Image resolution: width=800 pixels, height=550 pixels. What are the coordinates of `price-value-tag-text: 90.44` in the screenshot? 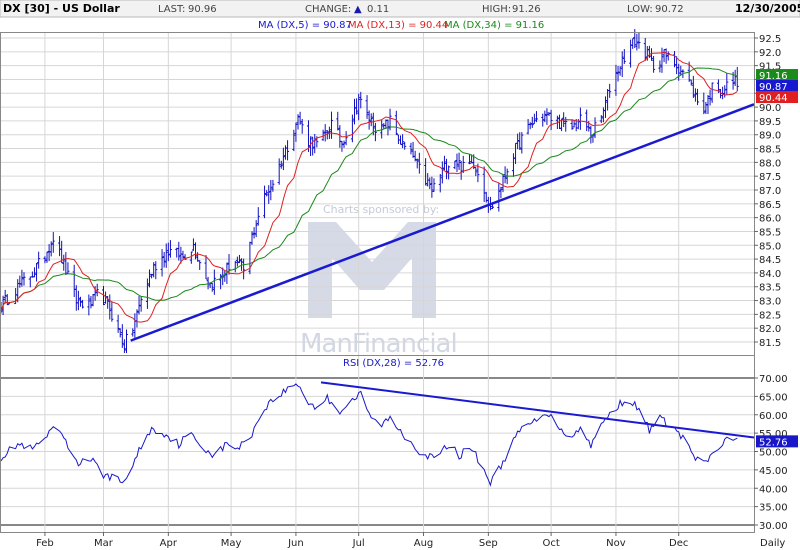 It's located at (773, 98).